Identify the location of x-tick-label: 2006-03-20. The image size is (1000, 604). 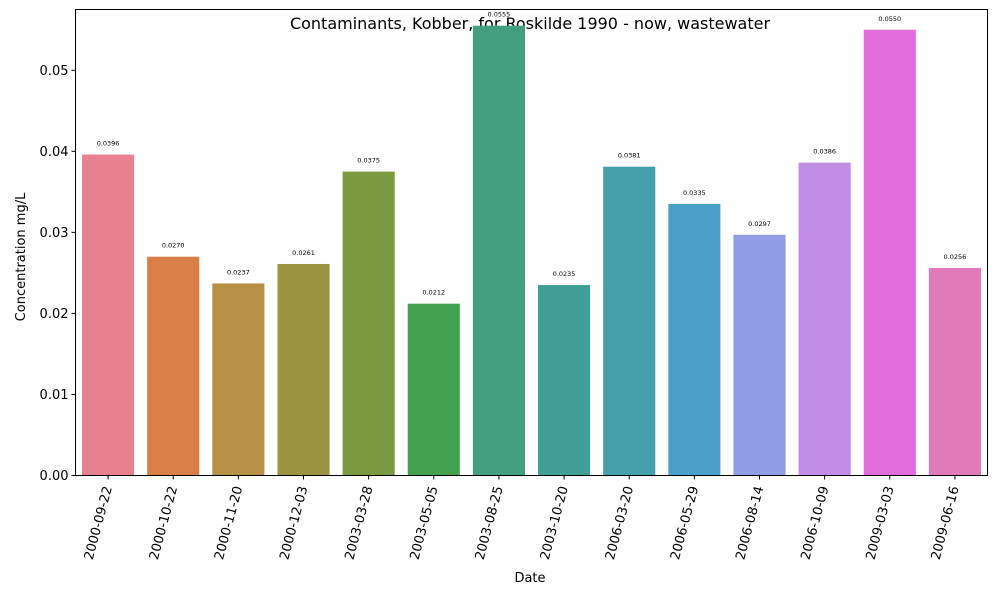
(620, 523).